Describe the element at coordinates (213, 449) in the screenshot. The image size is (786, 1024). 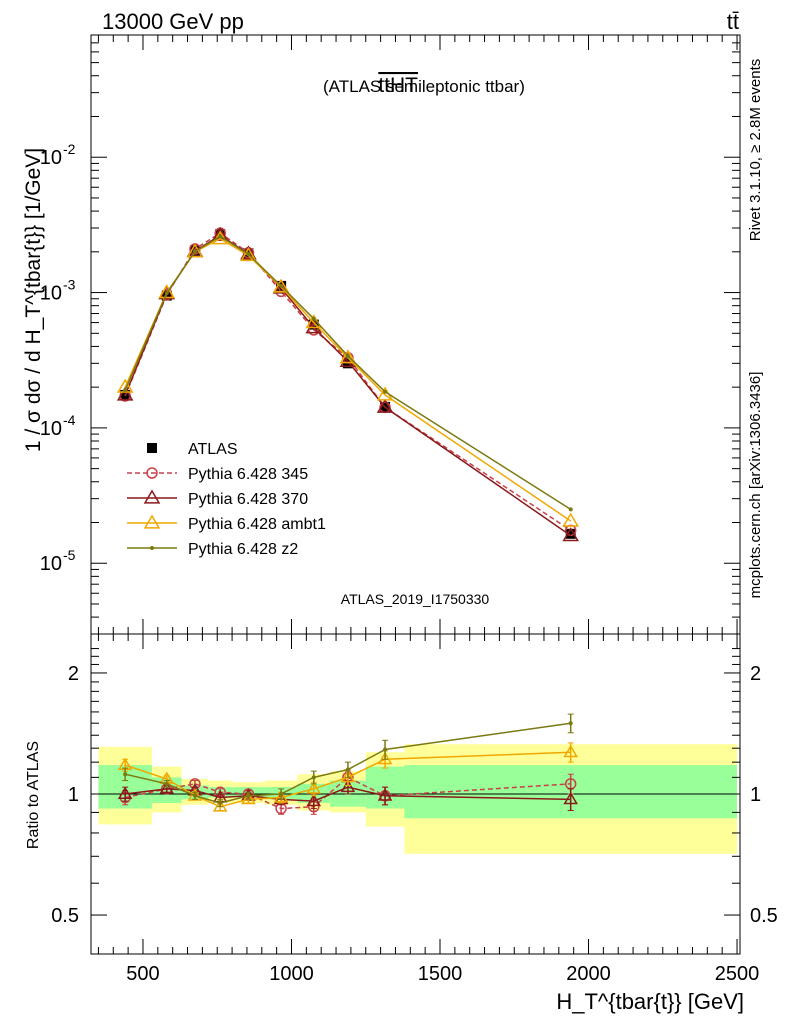
I see `legend-label: ATLAS` at that location.